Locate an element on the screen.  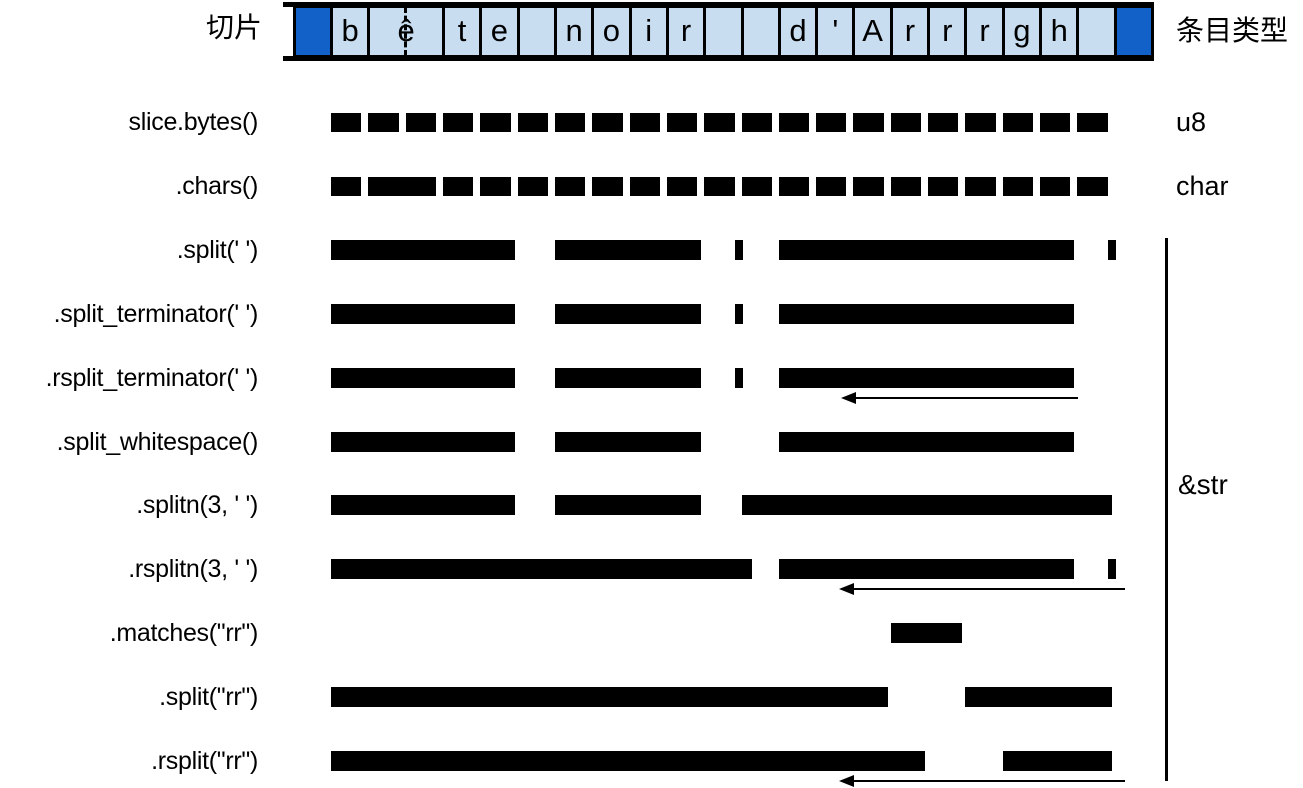
slice-label: 切片 is located at coordinates (233, 27).